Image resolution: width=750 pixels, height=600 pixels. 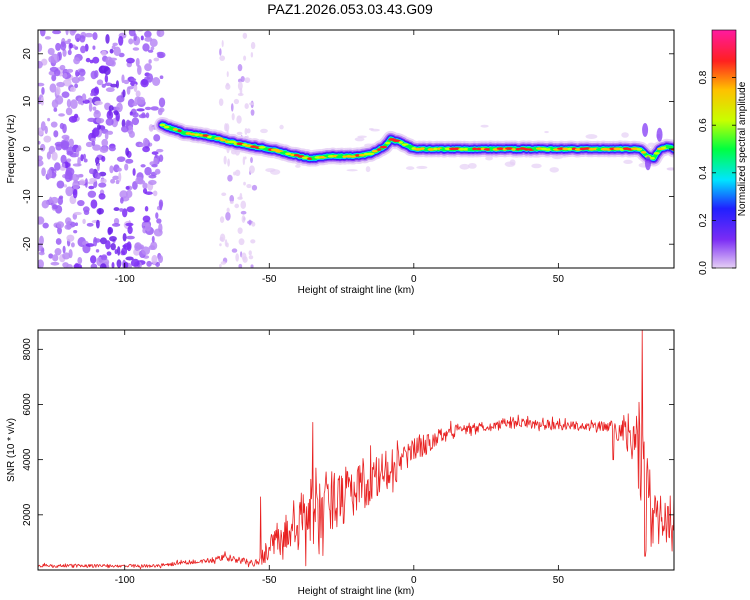 What do you see at coordinates (27, 404) in the screenshot?
I see `snr-y-tick-label: 6000` at bounding box center [27, 404].